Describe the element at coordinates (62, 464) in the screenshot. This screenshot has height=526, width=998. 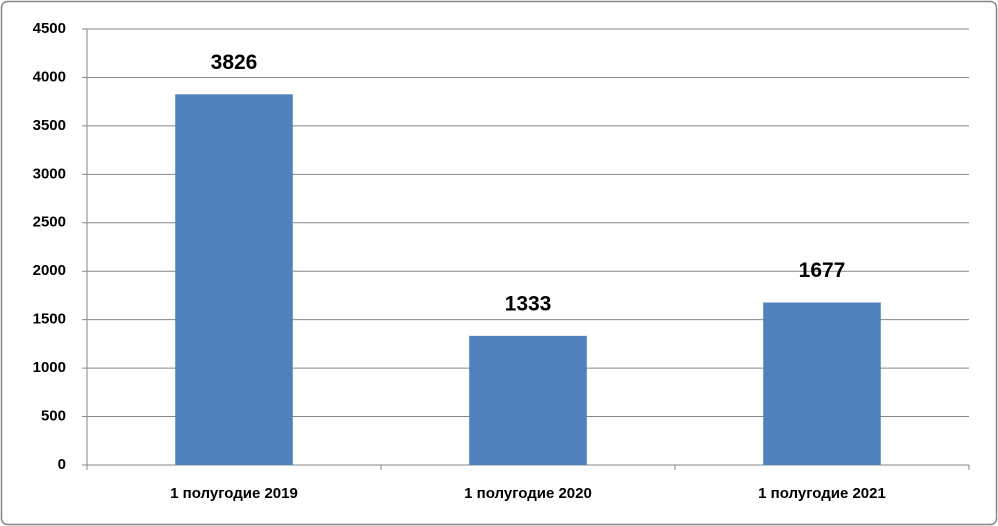
I see `y-tick-label: 0` at that location.